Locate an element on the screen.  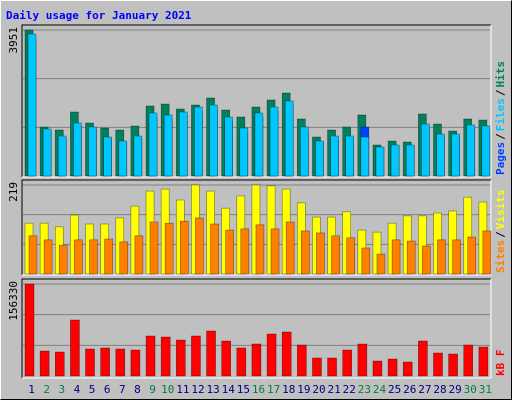
x-tick-label: 6 is located at coordinates (107, 389).